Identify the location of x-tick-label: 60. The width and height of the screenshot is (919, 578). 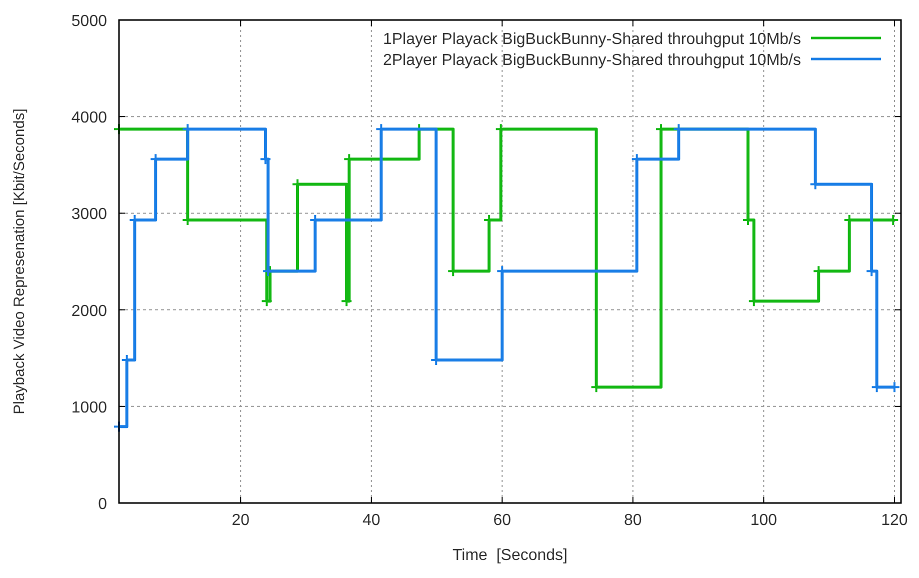
(502, 520).